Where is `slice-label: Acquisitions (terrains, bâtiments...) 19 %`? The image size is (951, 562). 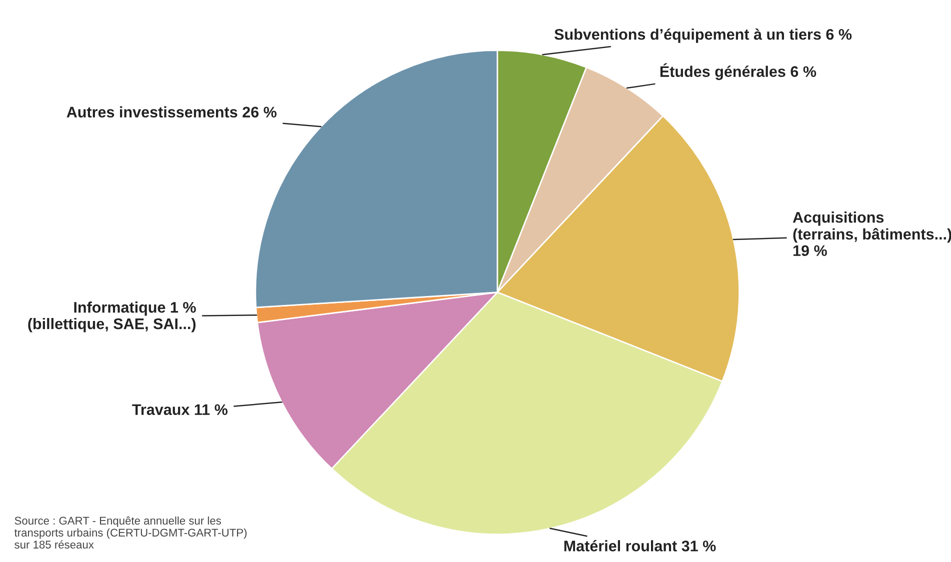 slice-label: Acquisitions (terrains, bâtiments...) 19 % is located at coordinates (871, 234).